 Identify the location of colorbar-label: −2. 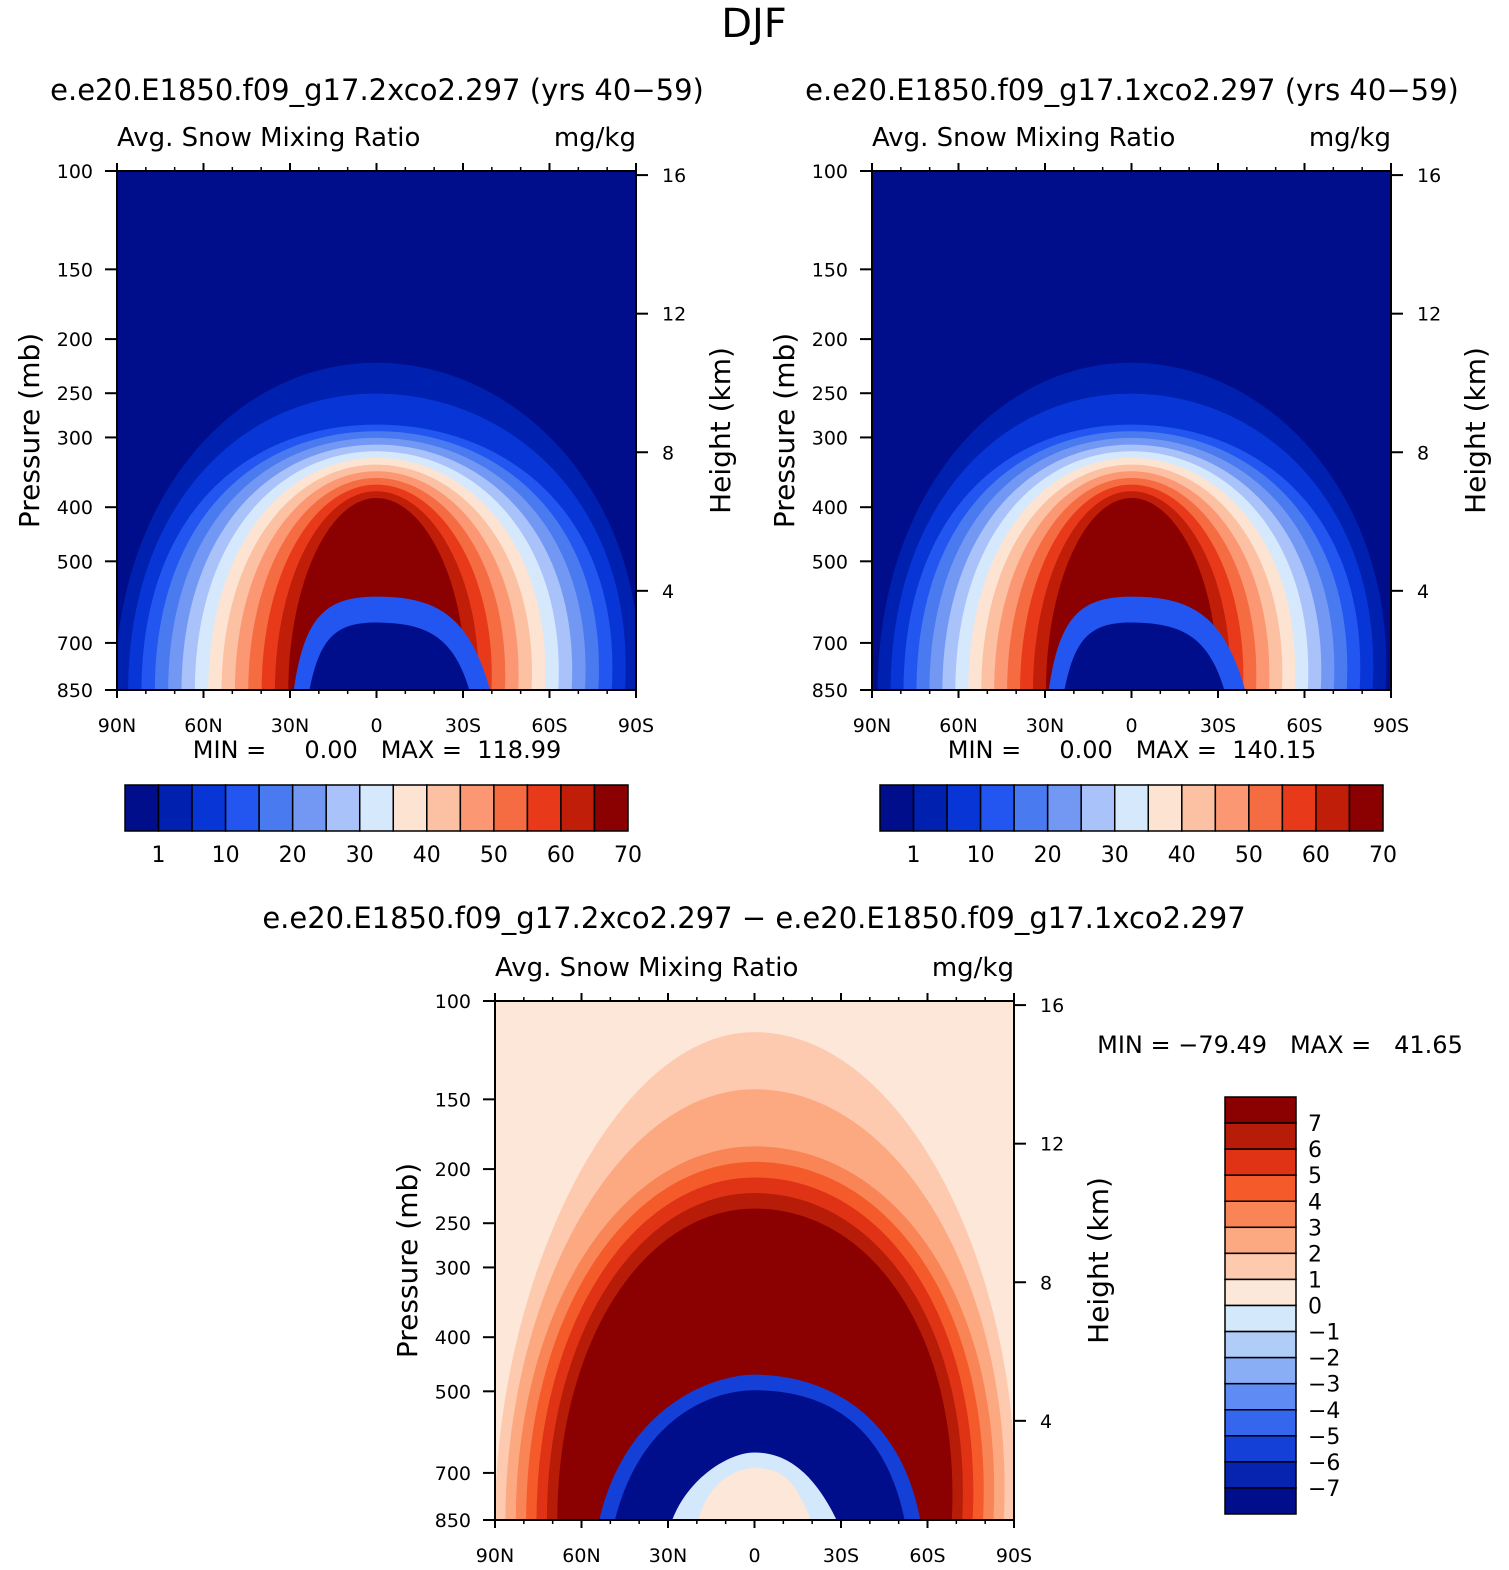
(1324, 1359).